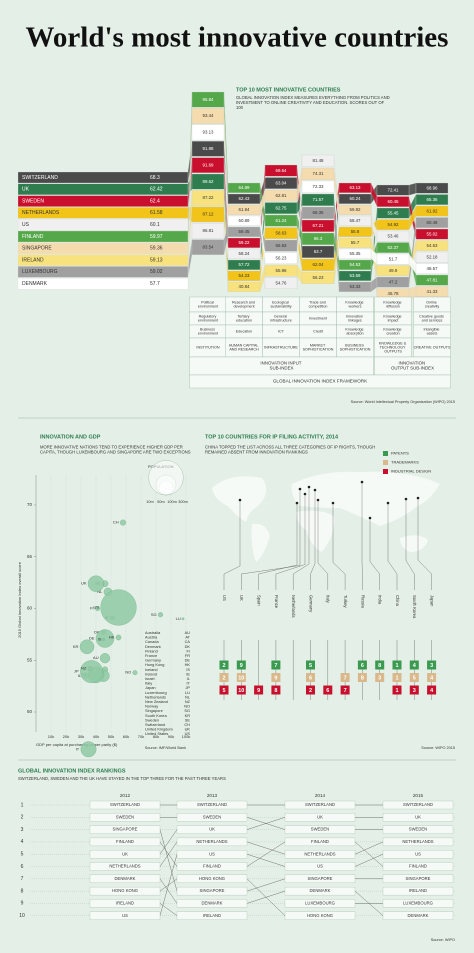  Describe the element at coordinates (209, 181) in the screenshot. I see `pillar-score: 89.62` at that location.